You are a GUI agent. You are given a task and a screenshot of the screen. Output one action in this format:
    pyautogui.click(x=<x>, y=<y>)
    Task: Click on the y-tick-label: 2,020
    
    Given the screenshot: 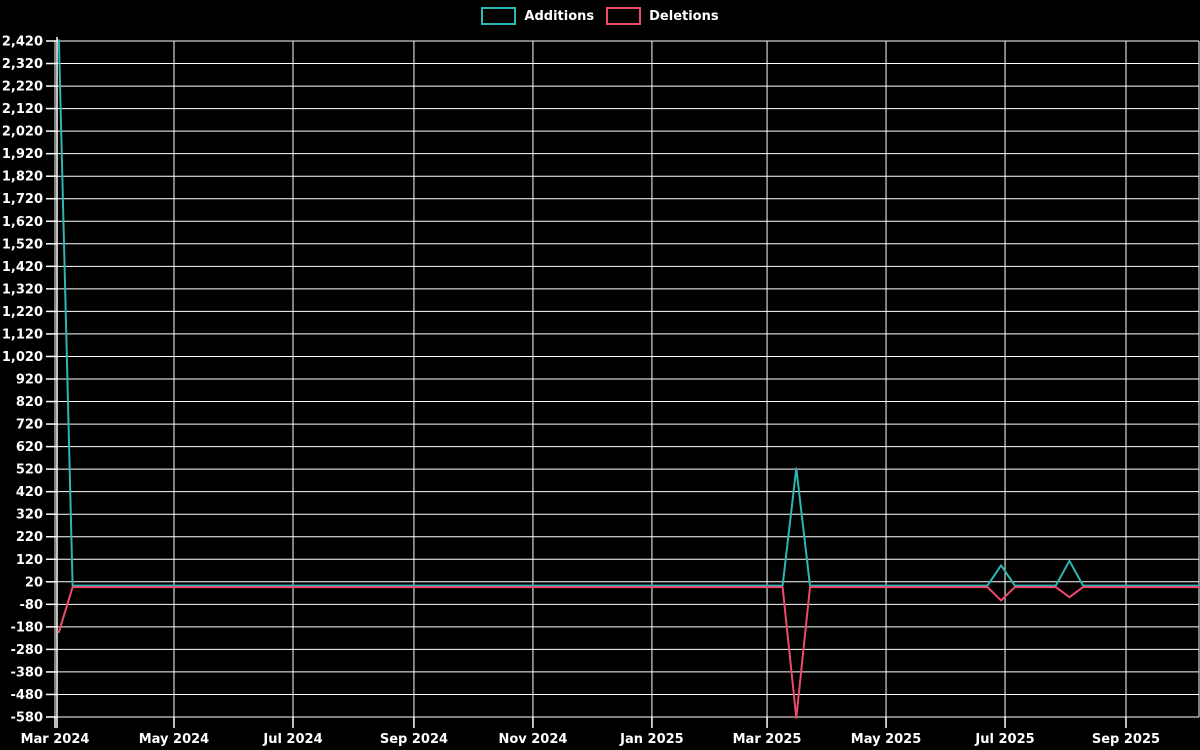 What is the action you would take?
    pyautogui.click(x=22, y=132)
    